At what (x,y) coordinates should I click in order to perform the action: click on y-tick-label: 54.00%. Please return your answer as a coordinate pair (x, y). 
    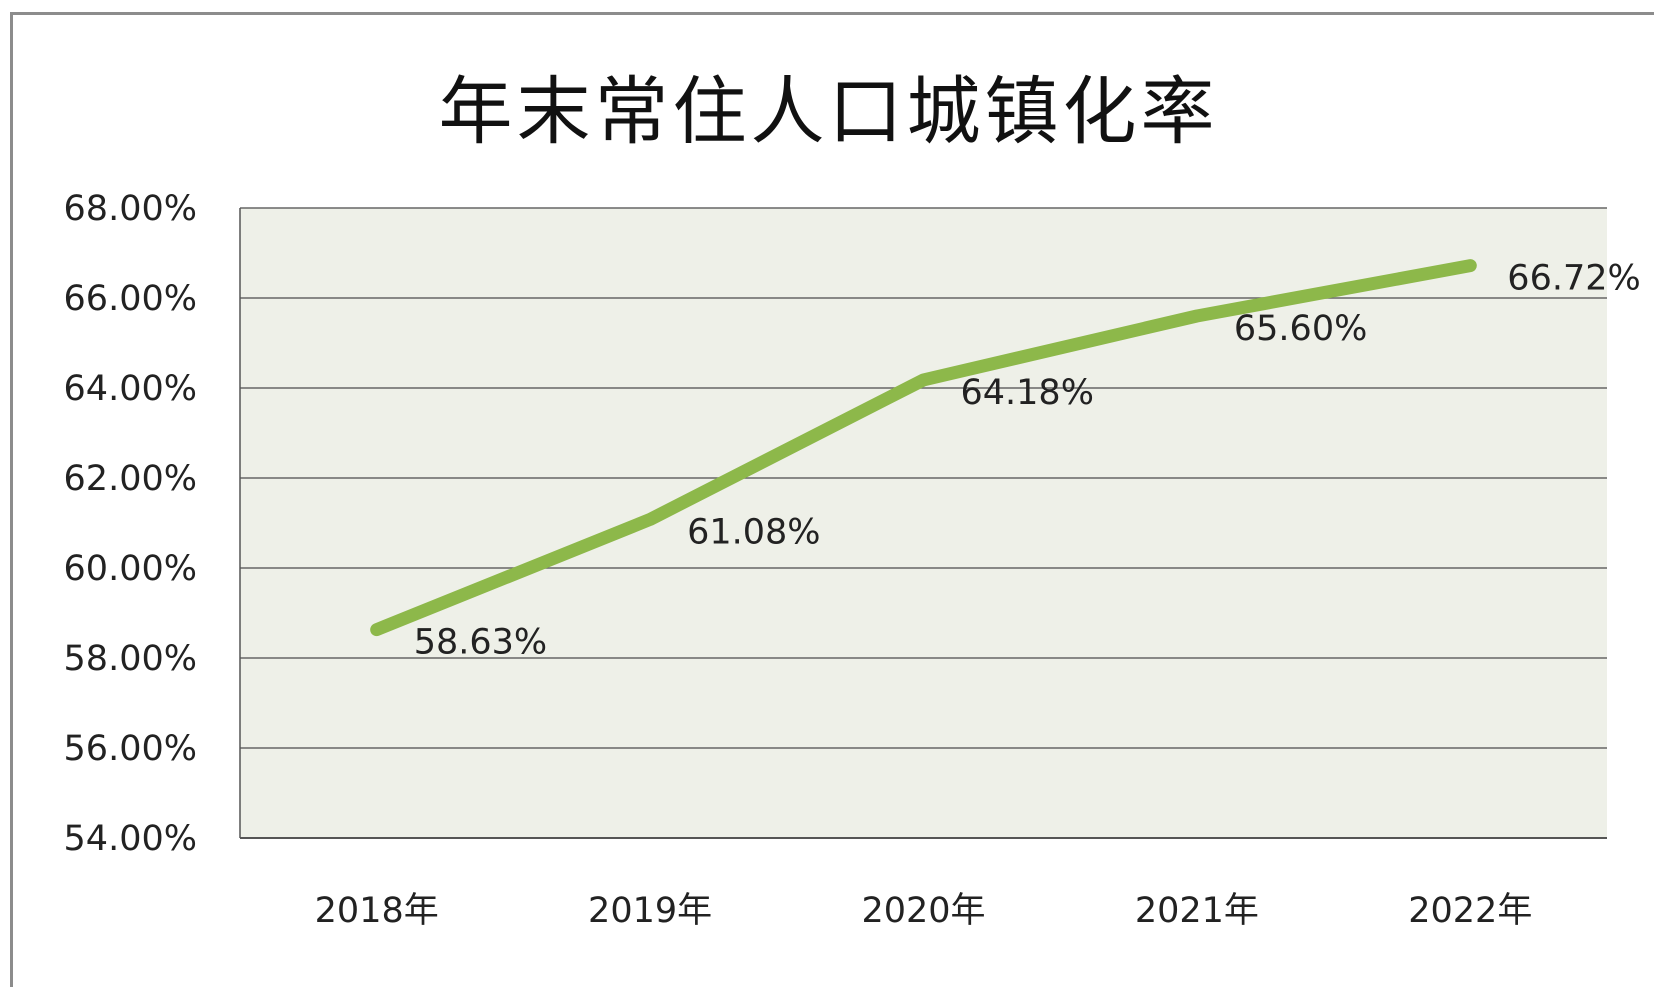
    Looking at the image, I should click on (130, 839).